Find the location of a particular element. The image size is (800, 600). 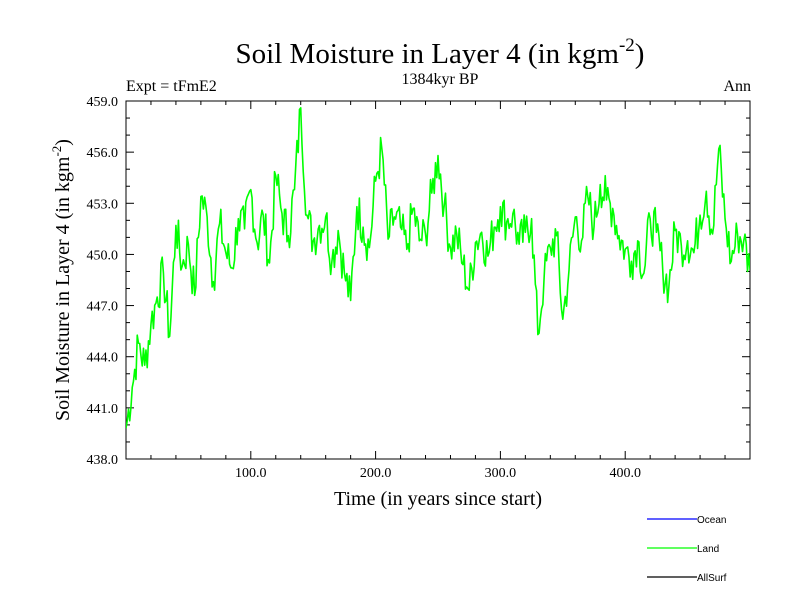

x-axis-tick-labels: 100.0 200.0 300.0 400.0 is located at coordinates (438, 473).